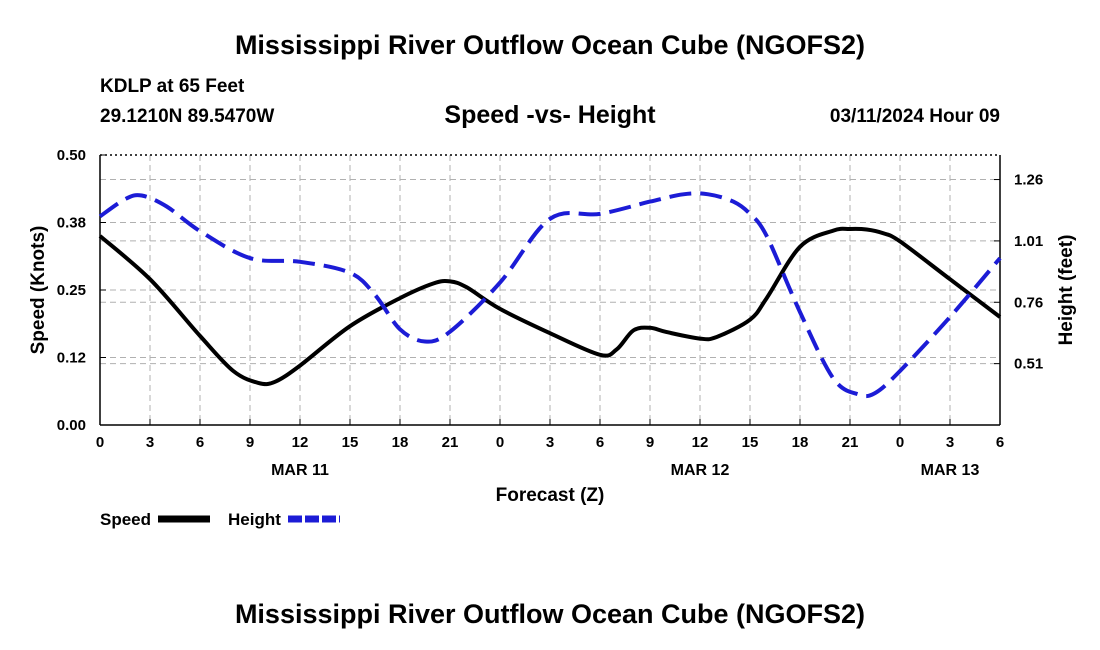 Image resolution: width=1100 pixels, height=650 pixels. Describe the element at coordinates (550, 495) in the screenshot. I see `x-axis-title: Forecast (Z)` at that location.